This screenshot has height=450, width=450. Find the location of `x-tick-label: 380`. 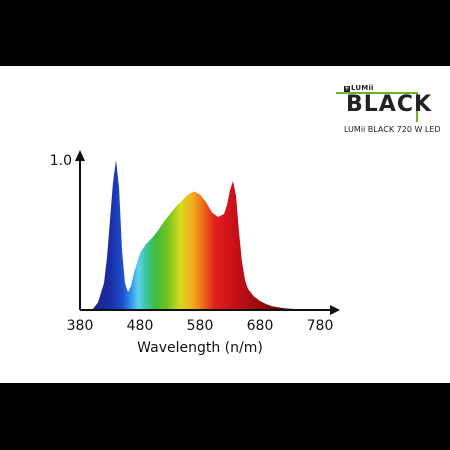

x-tick-label: 380 is located at coordinates (80, 326).